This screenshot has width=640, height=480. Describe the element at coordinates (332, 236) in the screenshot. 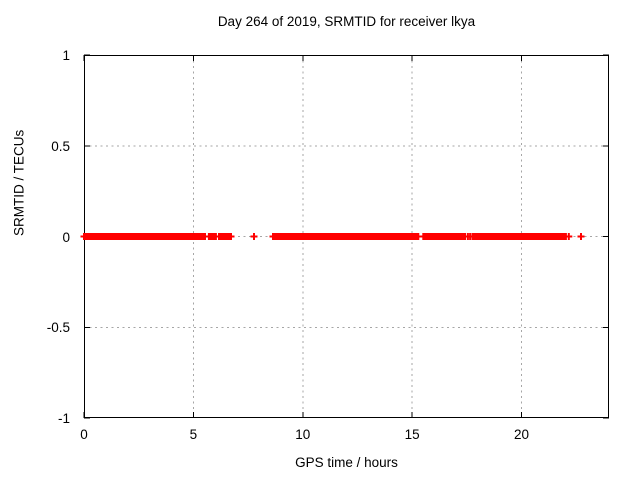

I see `series-srmtid-markers` at that location.